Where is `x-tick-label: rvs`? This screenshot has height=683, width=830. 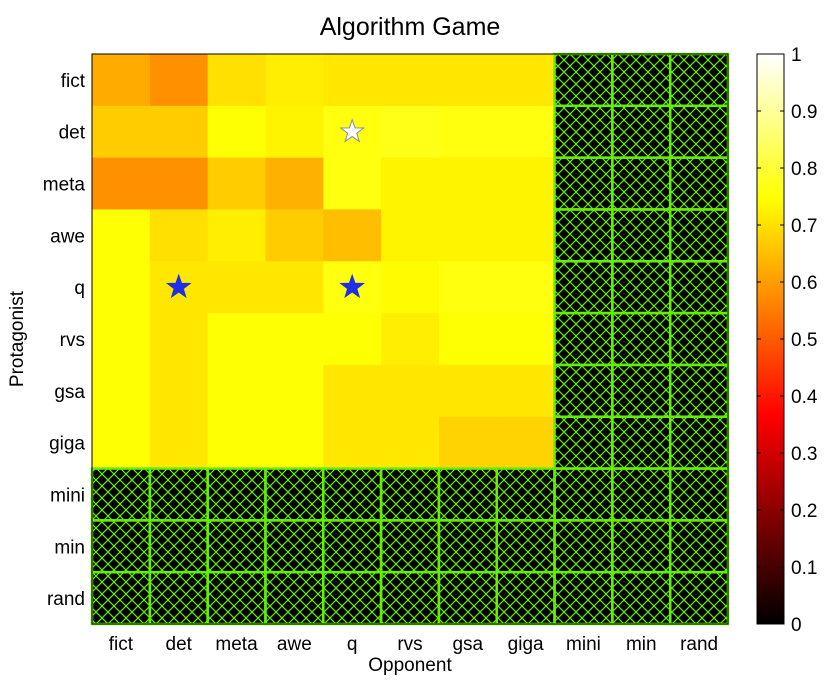 x-tick-label: rvs is located at coordinates (409, 644).